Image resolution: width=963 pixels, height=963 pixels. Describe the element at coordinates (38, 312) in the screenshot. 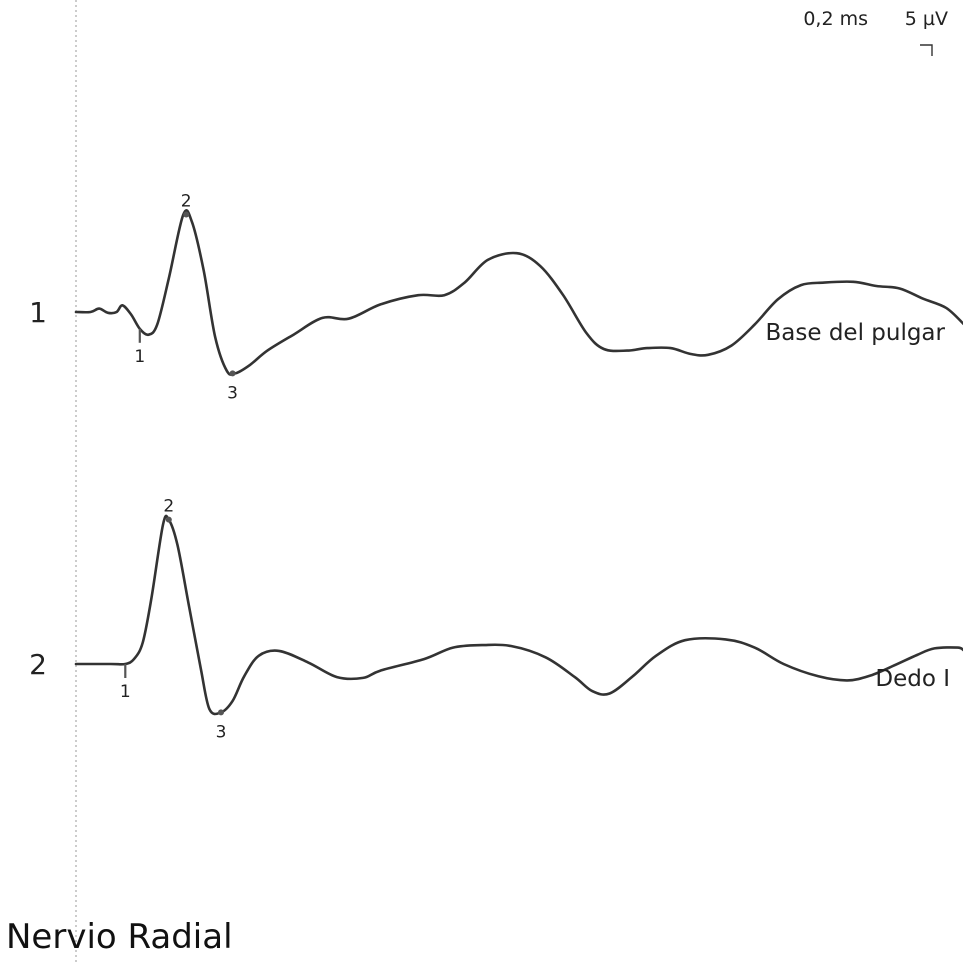

I see `trace-1-number: 1` at that location.